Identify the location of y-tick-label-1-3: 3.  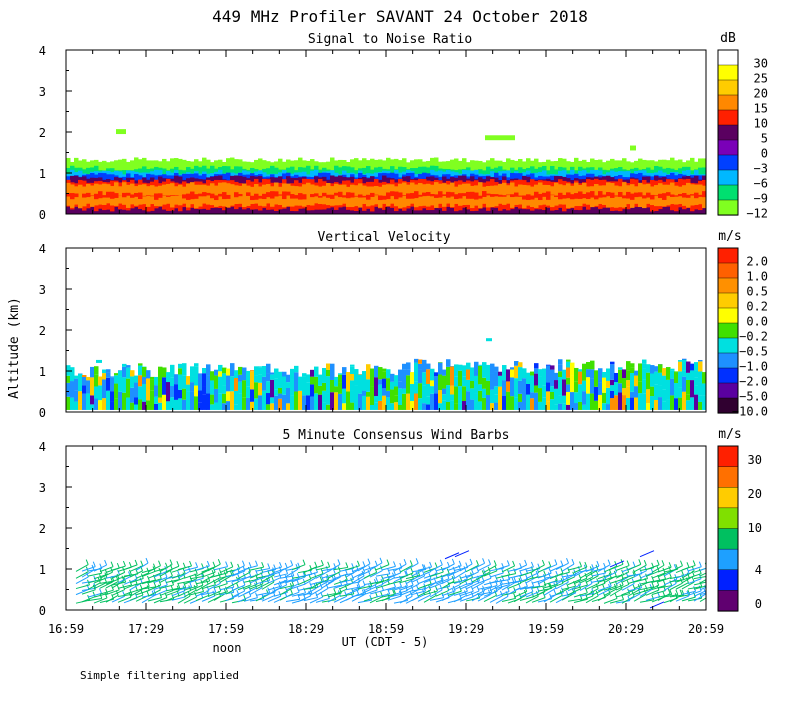
(42, 290).